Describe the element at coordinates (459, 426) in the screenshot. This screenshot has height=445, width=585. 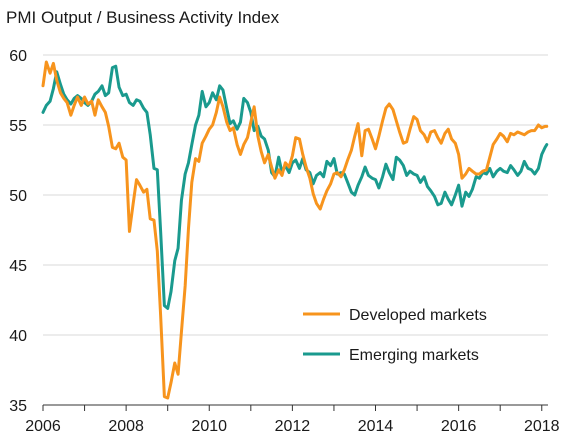
I see `x-tick-label-2016: 2016` at that location.